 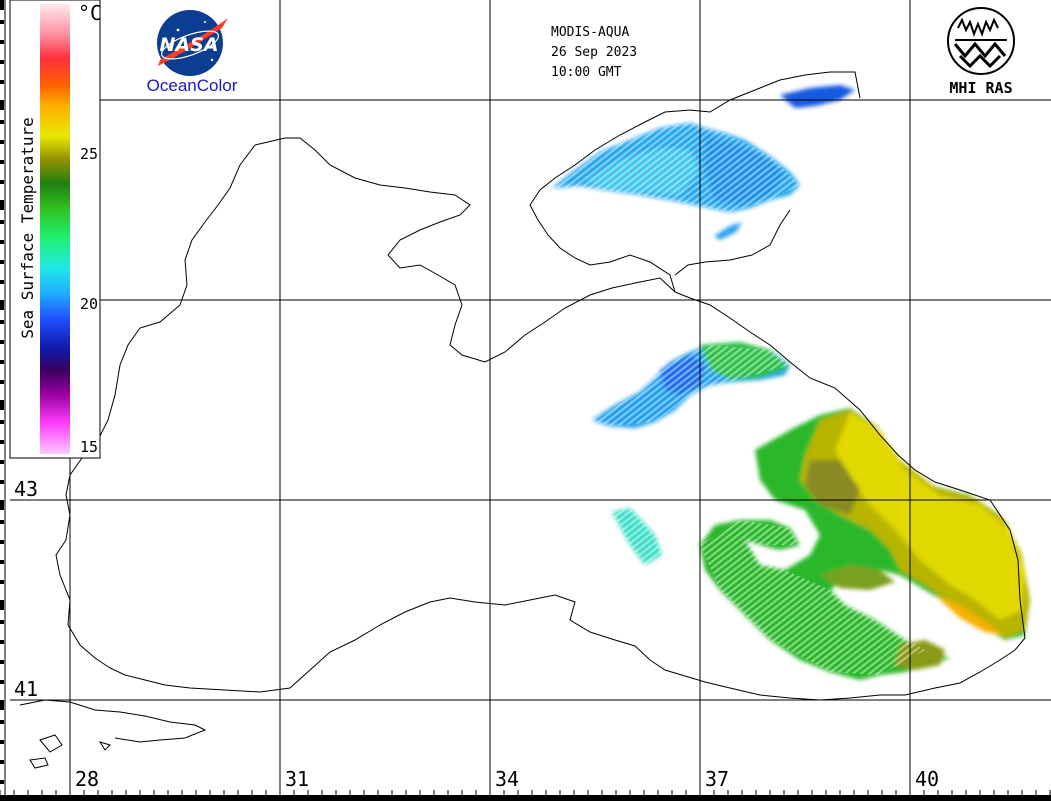 What do you see at coordinates (850, 465) in the screenshot?
I see `coastline-east` at bounding box center [850, 465].